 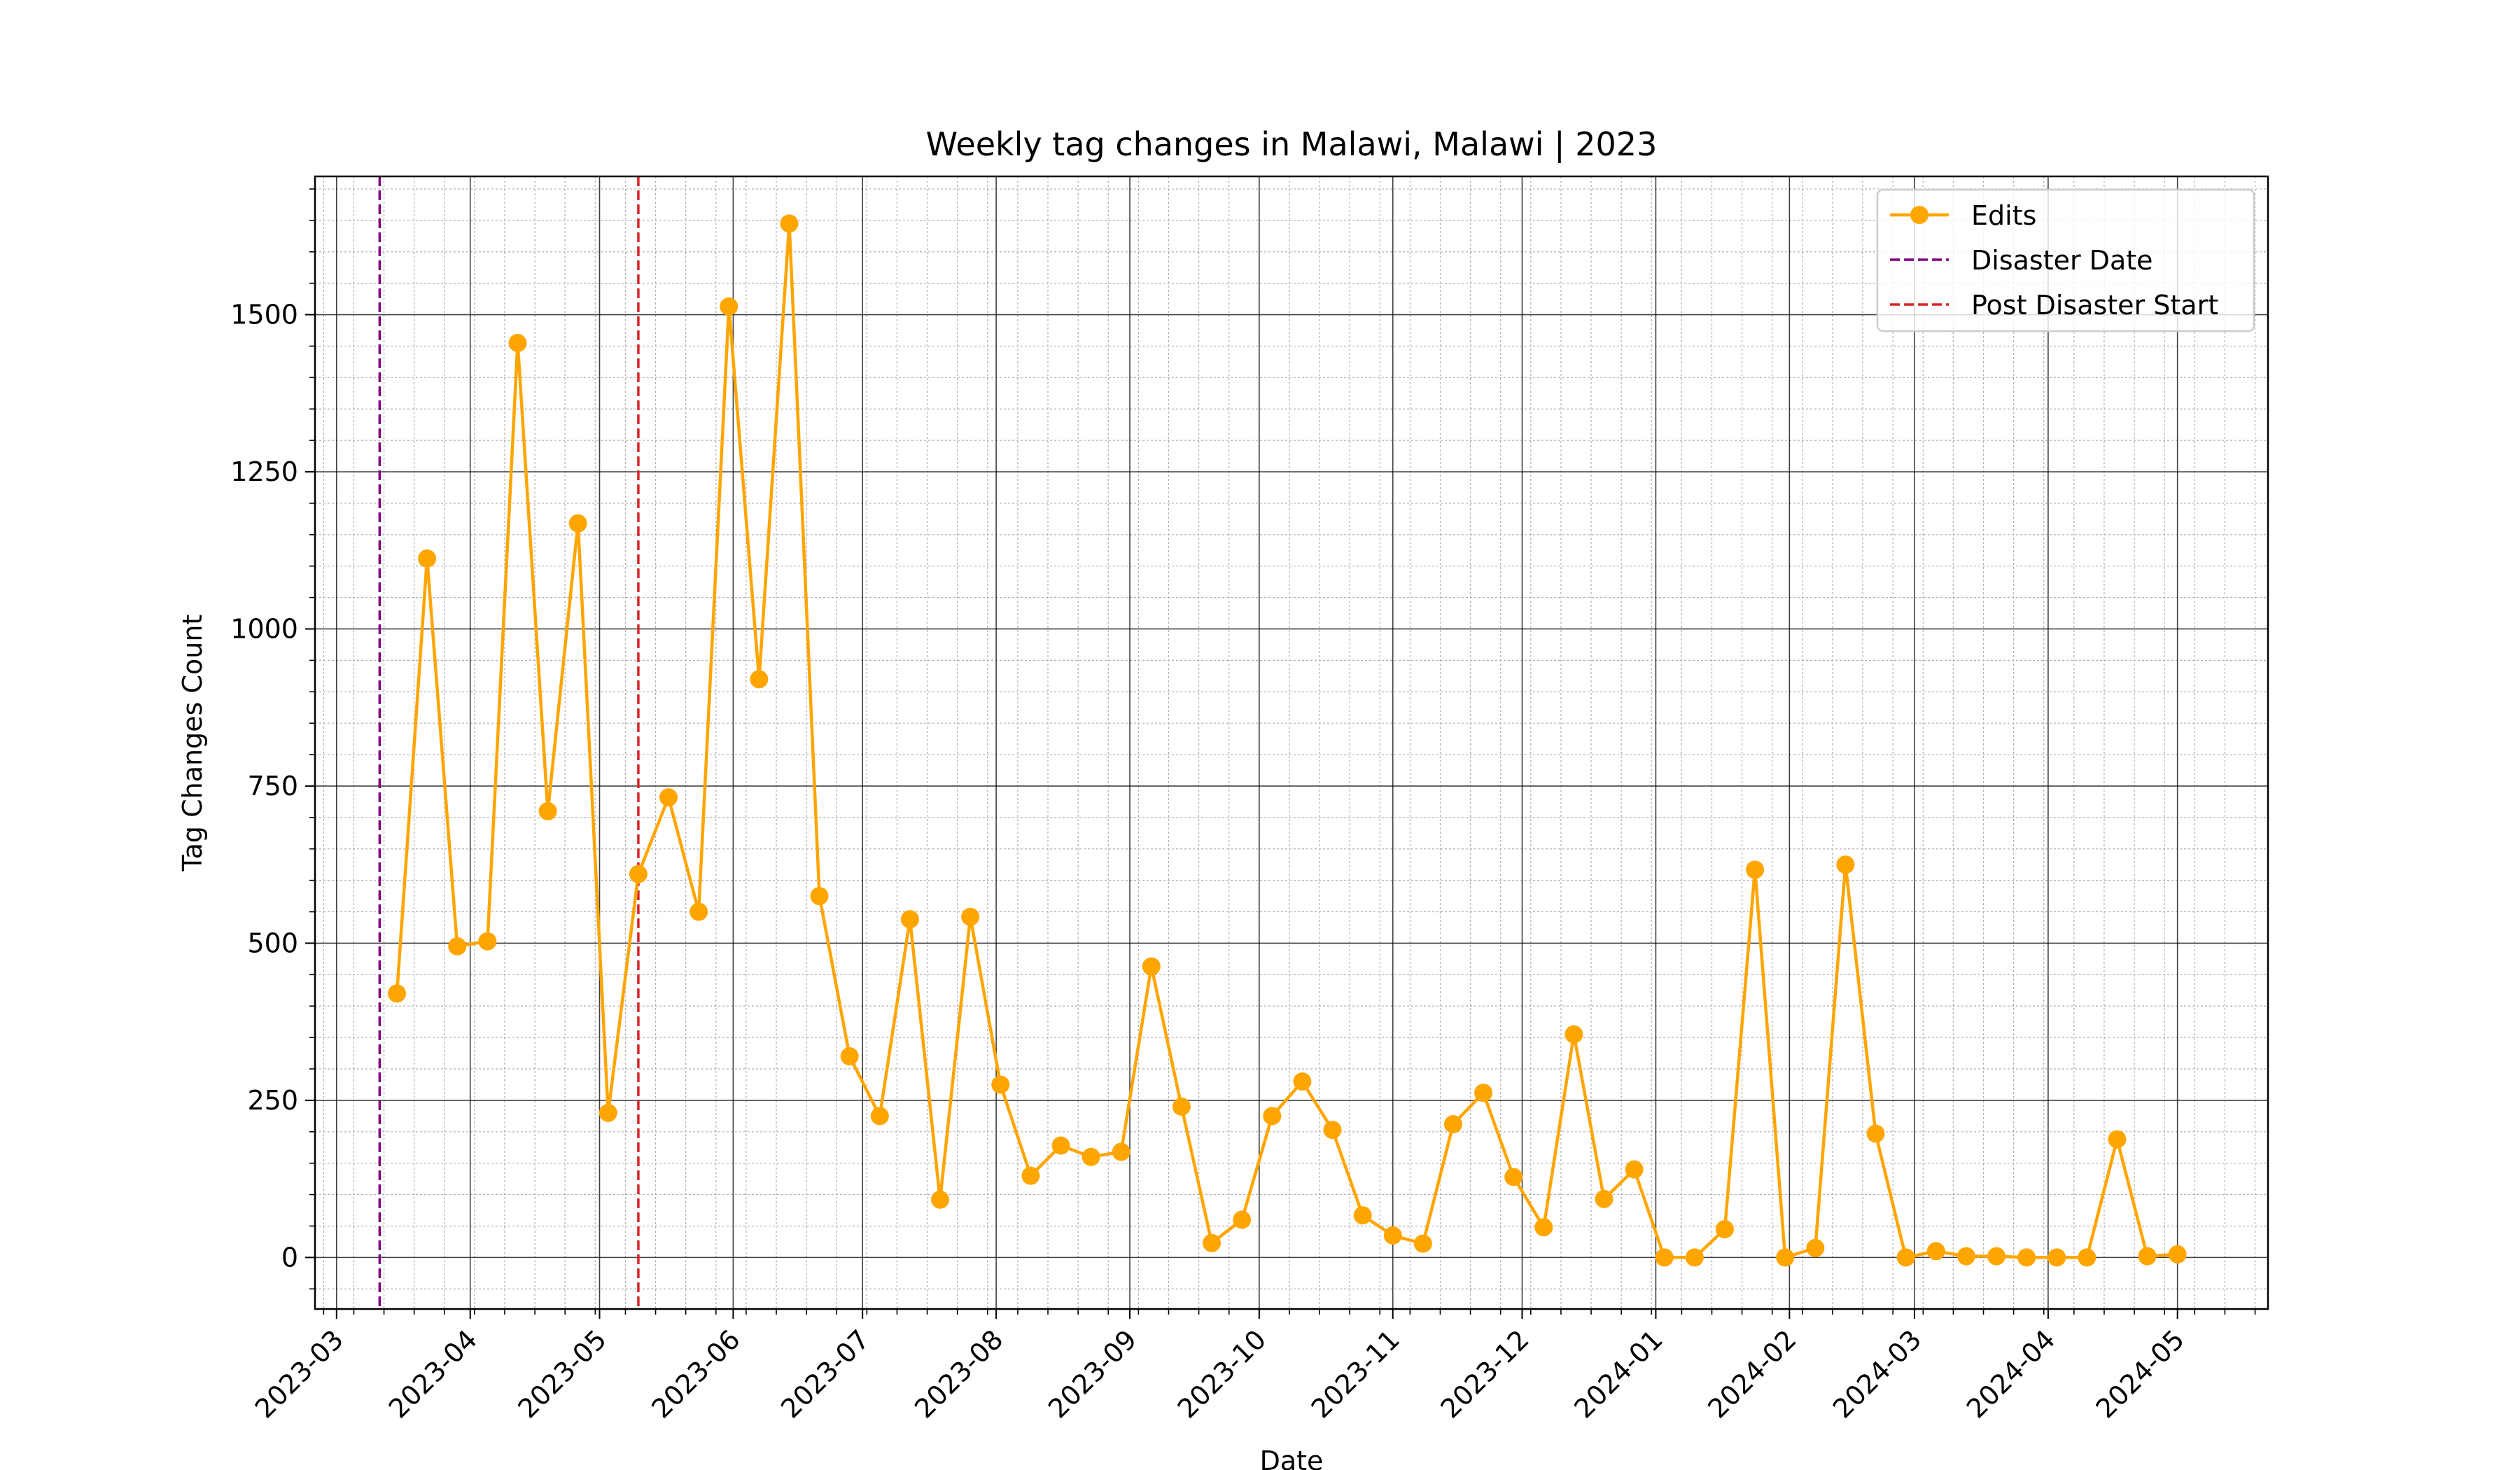 What do you see at coordinates (2003, 215) in the screenshot?
I see `legend-edits-label: Edits` at bounding box center [2003, 215].